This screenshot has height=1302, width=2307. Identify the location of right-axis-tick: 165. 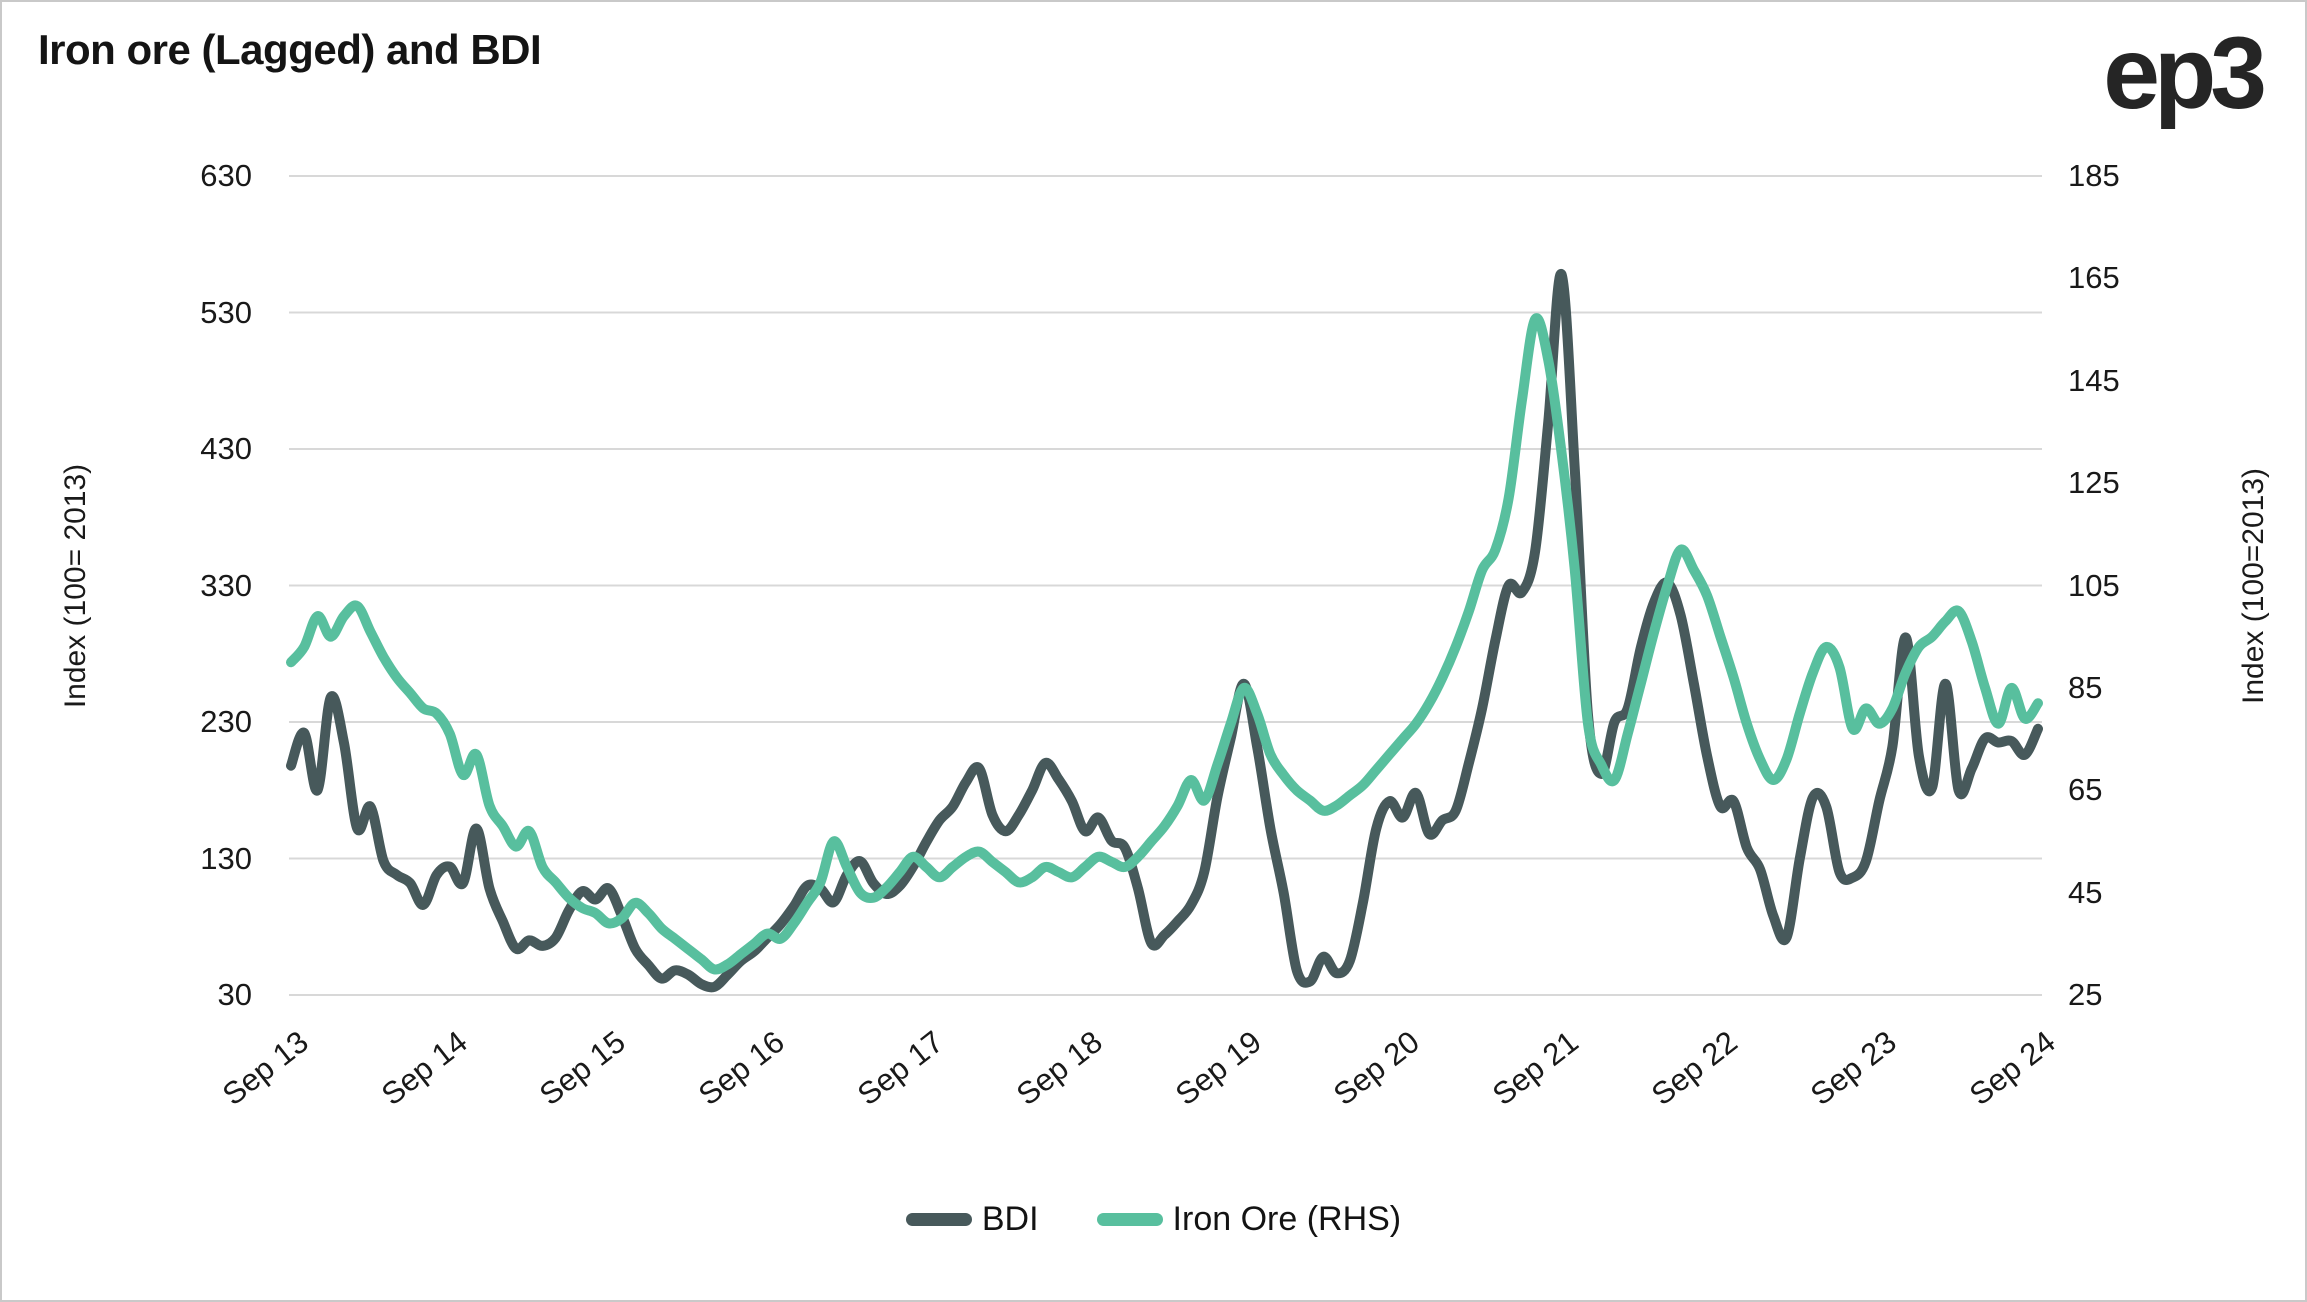
(2094, 278).